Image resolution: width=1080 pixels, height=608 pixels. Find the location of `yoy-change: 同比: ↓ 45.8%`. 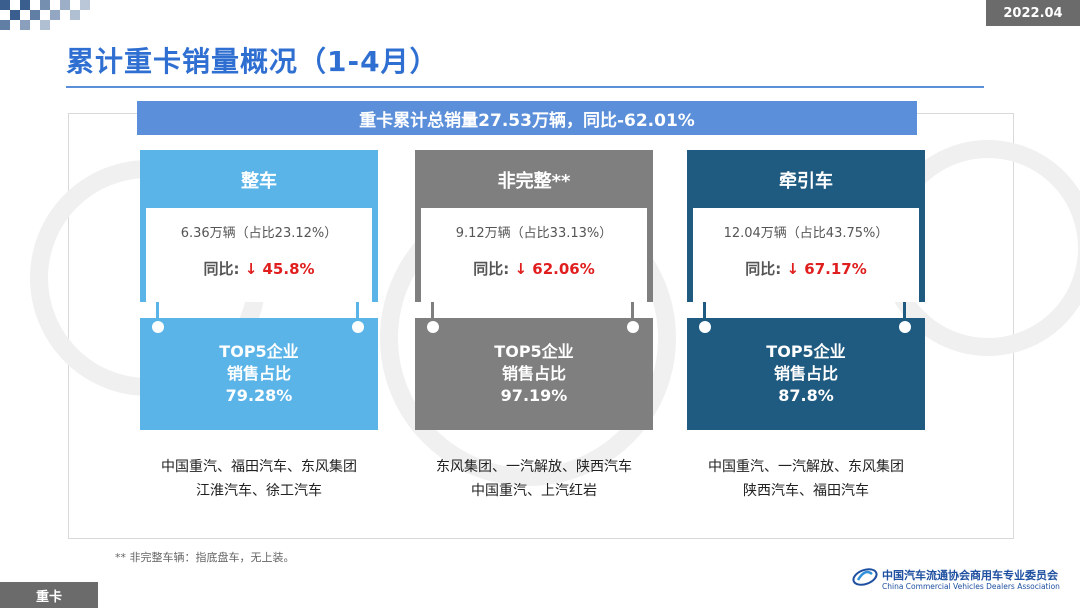

yoy-change: 同比: ↓ 45.8% is located at coordinates (259, 268).